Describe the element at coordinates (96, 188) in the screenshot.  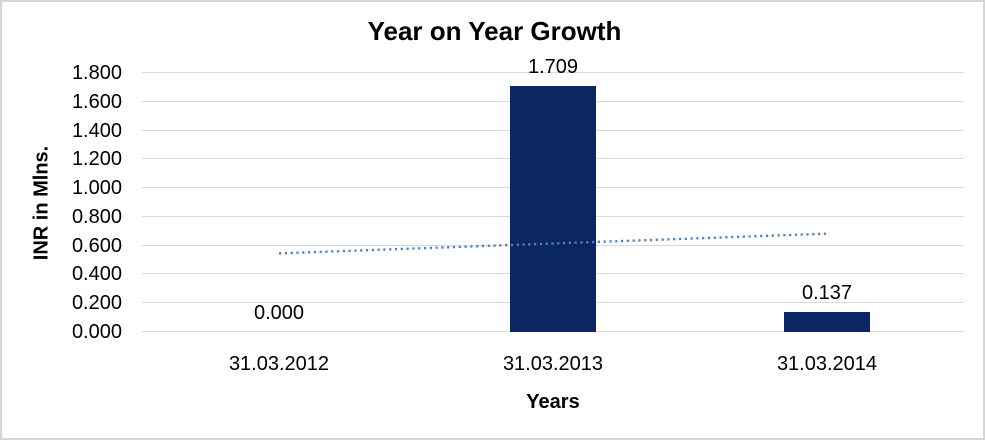
I see `y-tick-label: 1.000` at that location.